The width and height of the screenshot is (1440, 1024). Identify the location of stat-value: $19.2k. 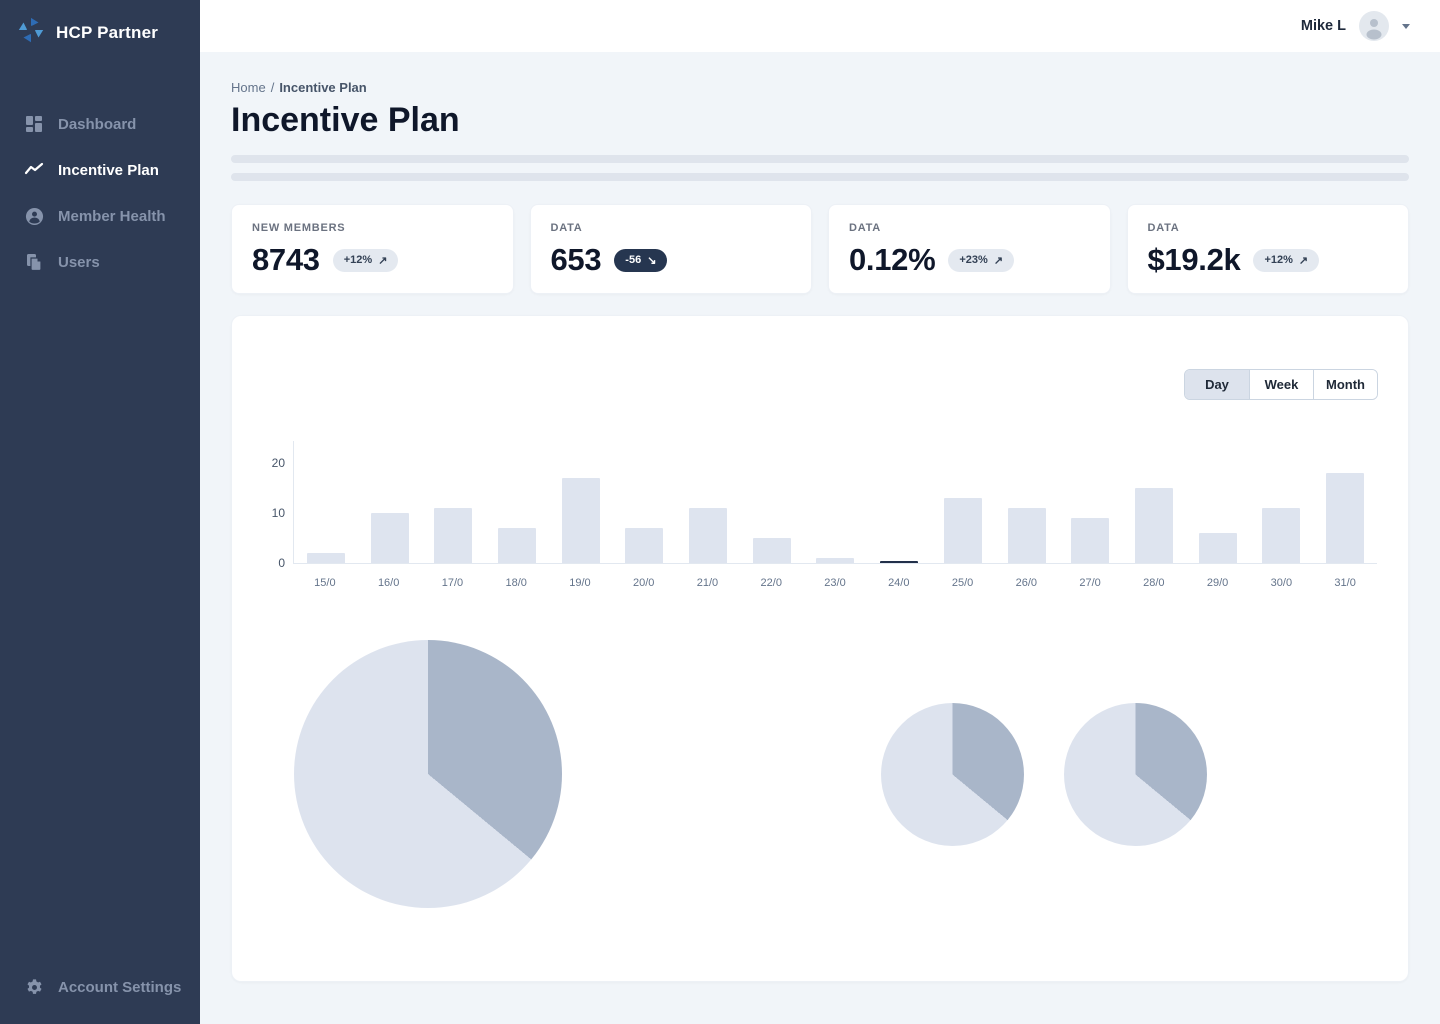
(1194, 259).